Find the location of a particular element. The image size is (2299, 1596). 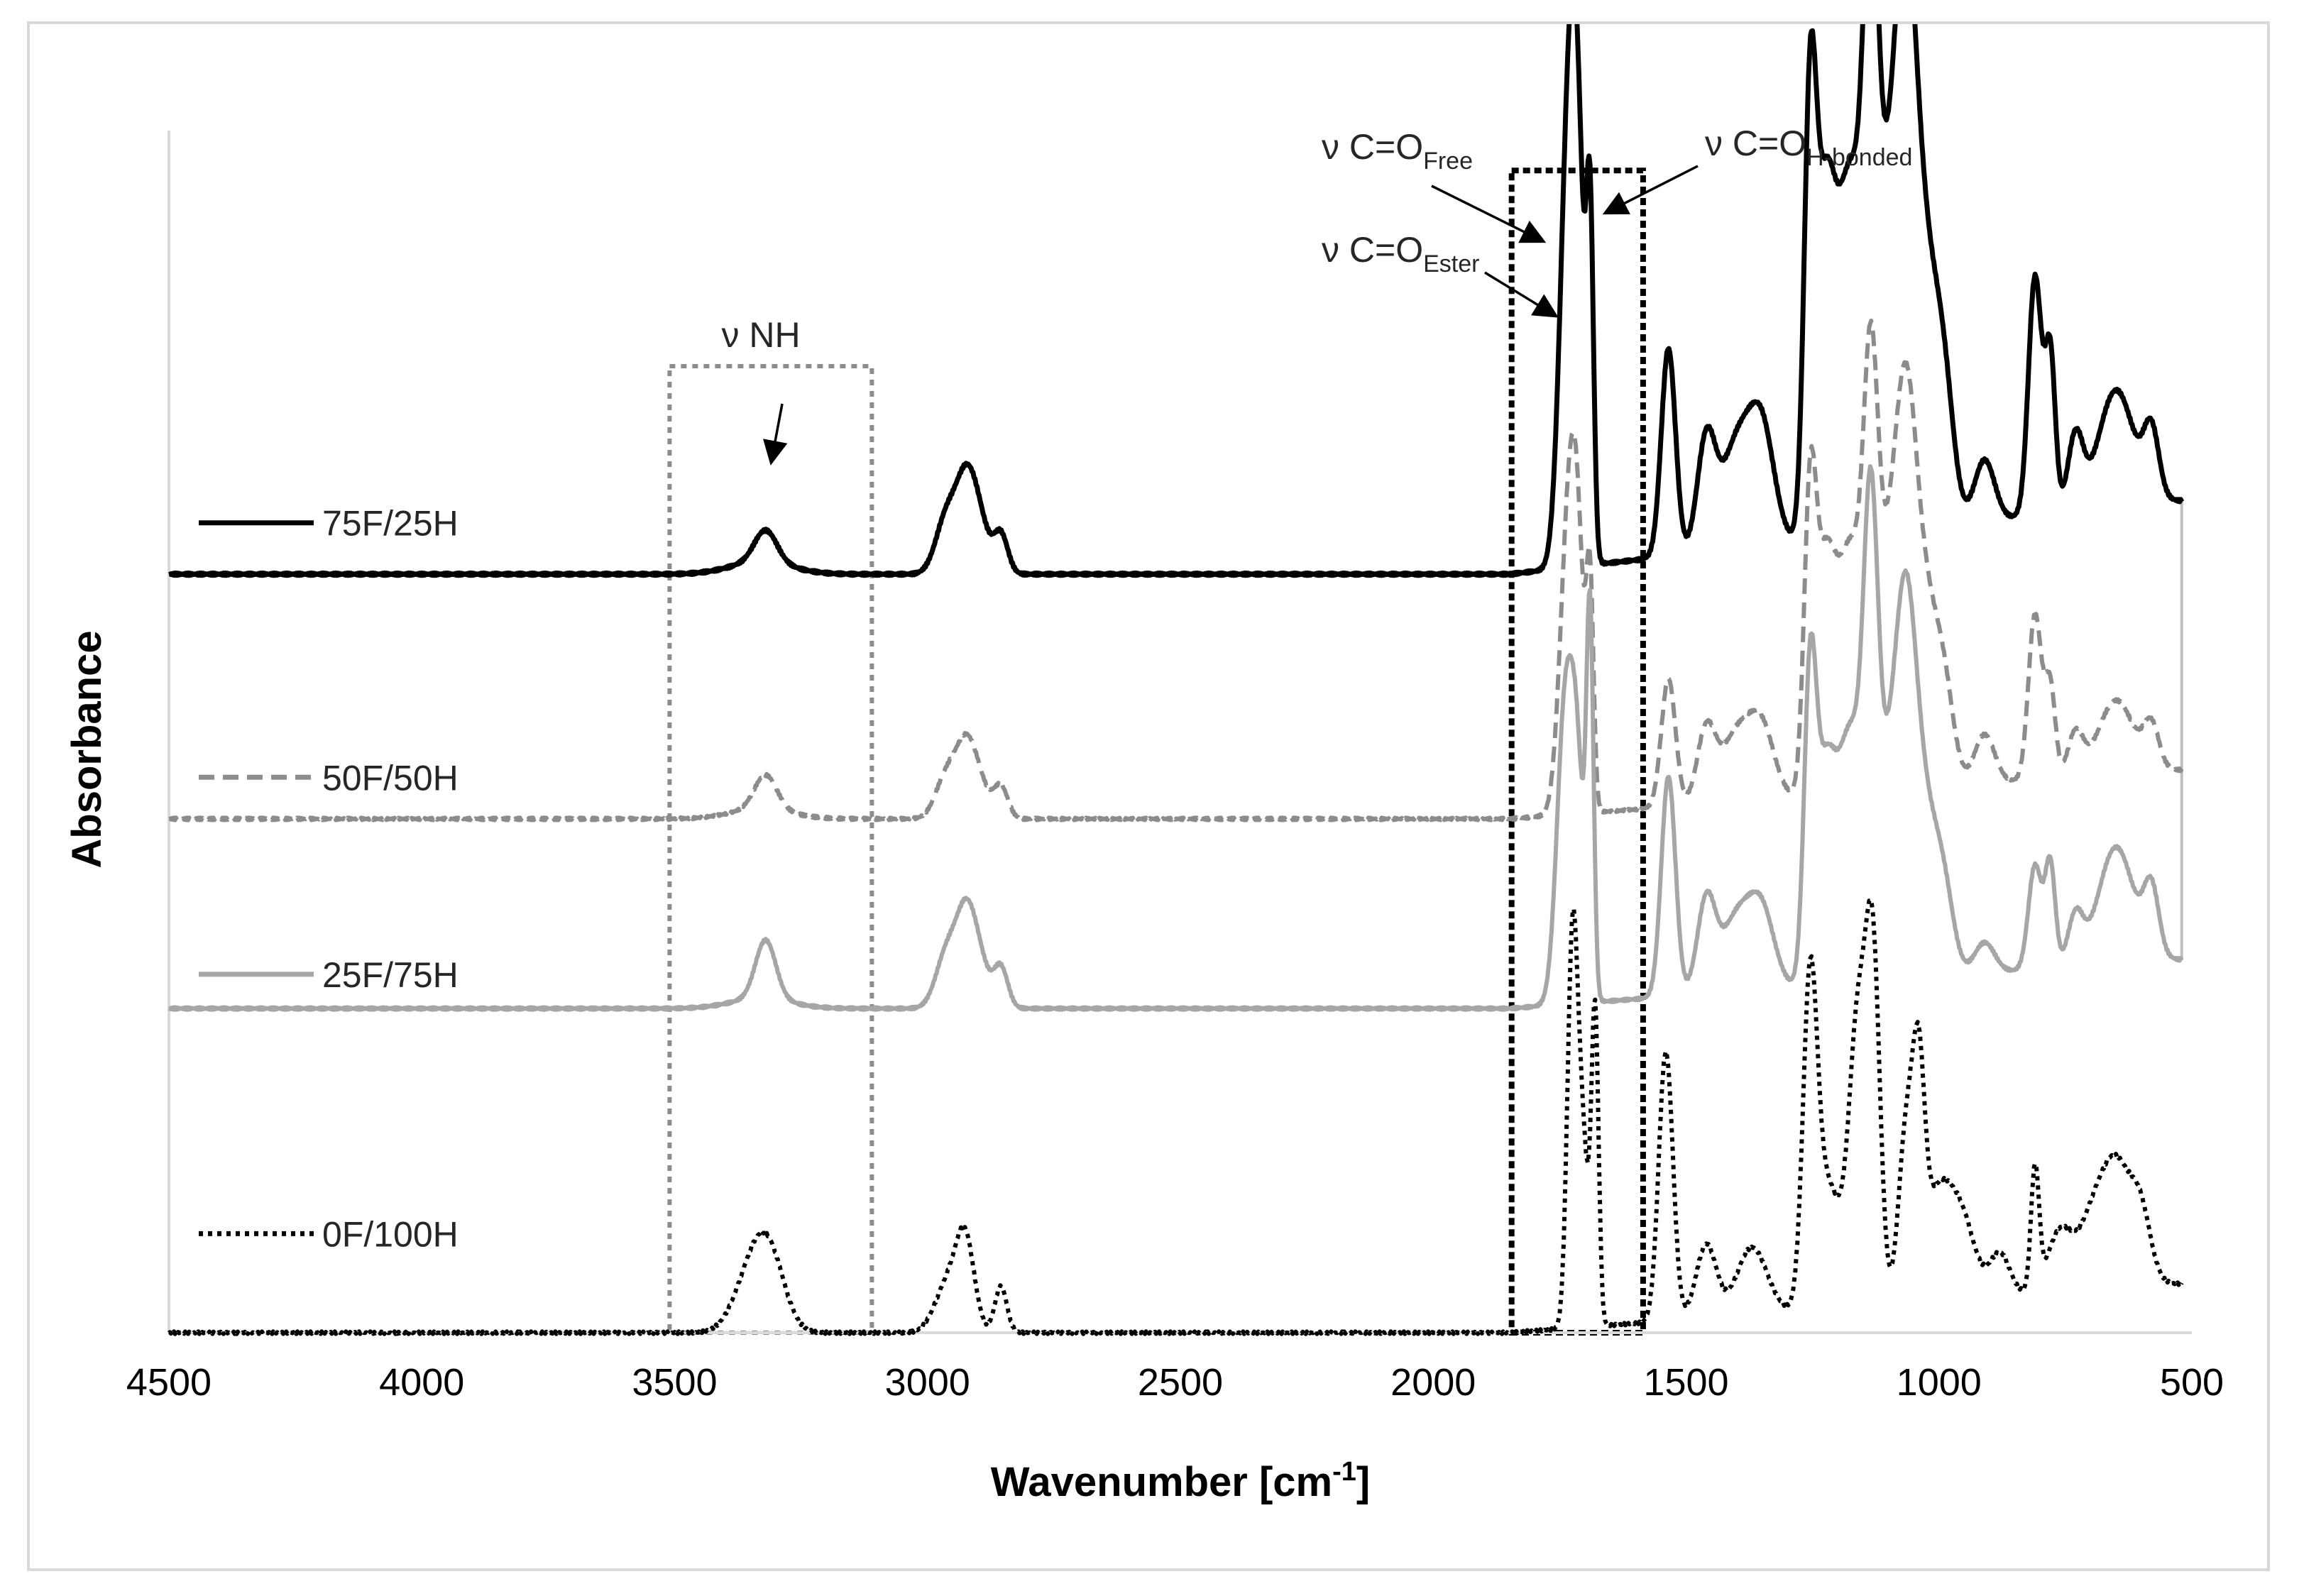

annotation-label: ν C=OEster is located at coordinates (1400, 253).